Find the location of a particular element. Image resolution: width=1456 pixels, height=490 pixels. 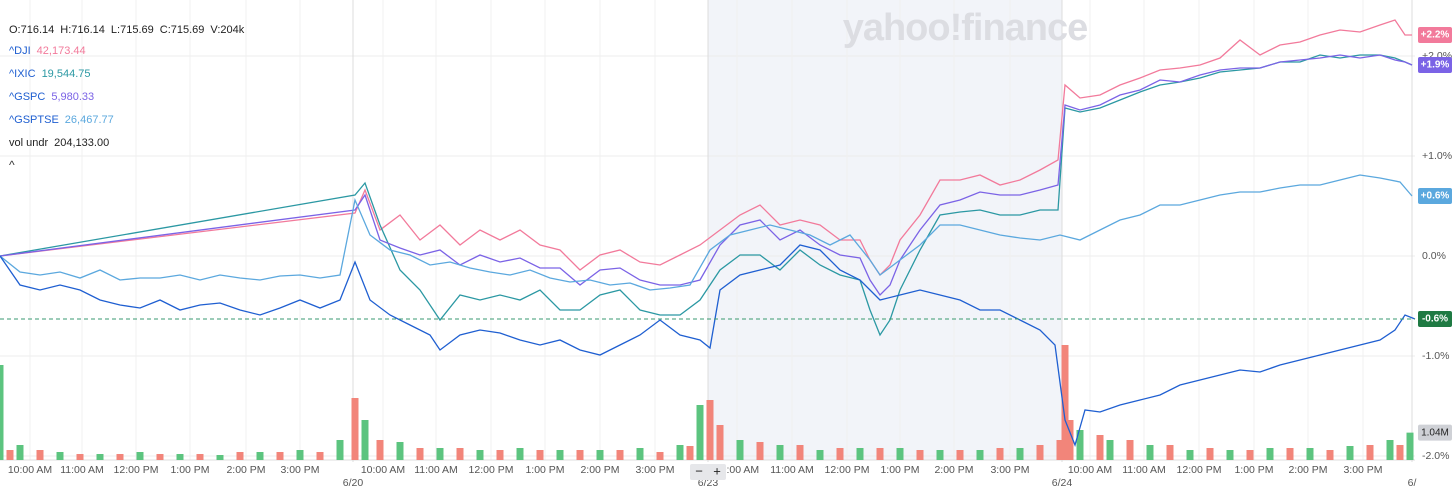

end-label: +0.6% is located at coordinates (1435, 196).